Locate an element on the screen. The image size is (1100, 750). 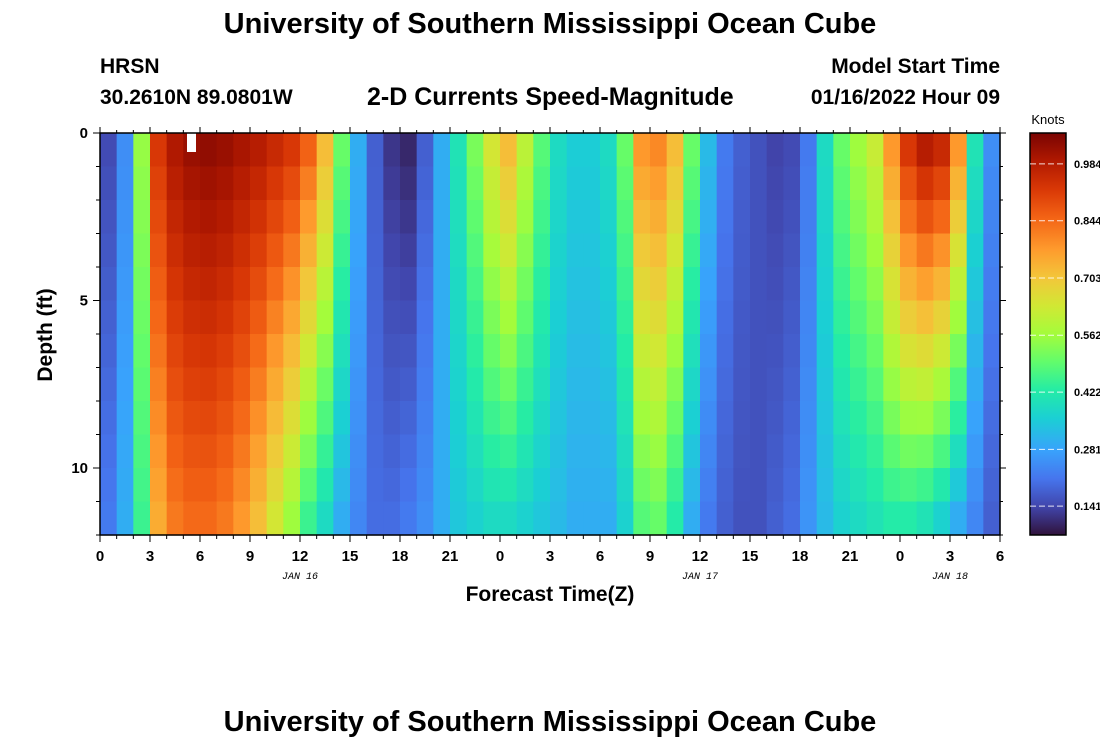
colorbar is located at coordinates (1048, 334).